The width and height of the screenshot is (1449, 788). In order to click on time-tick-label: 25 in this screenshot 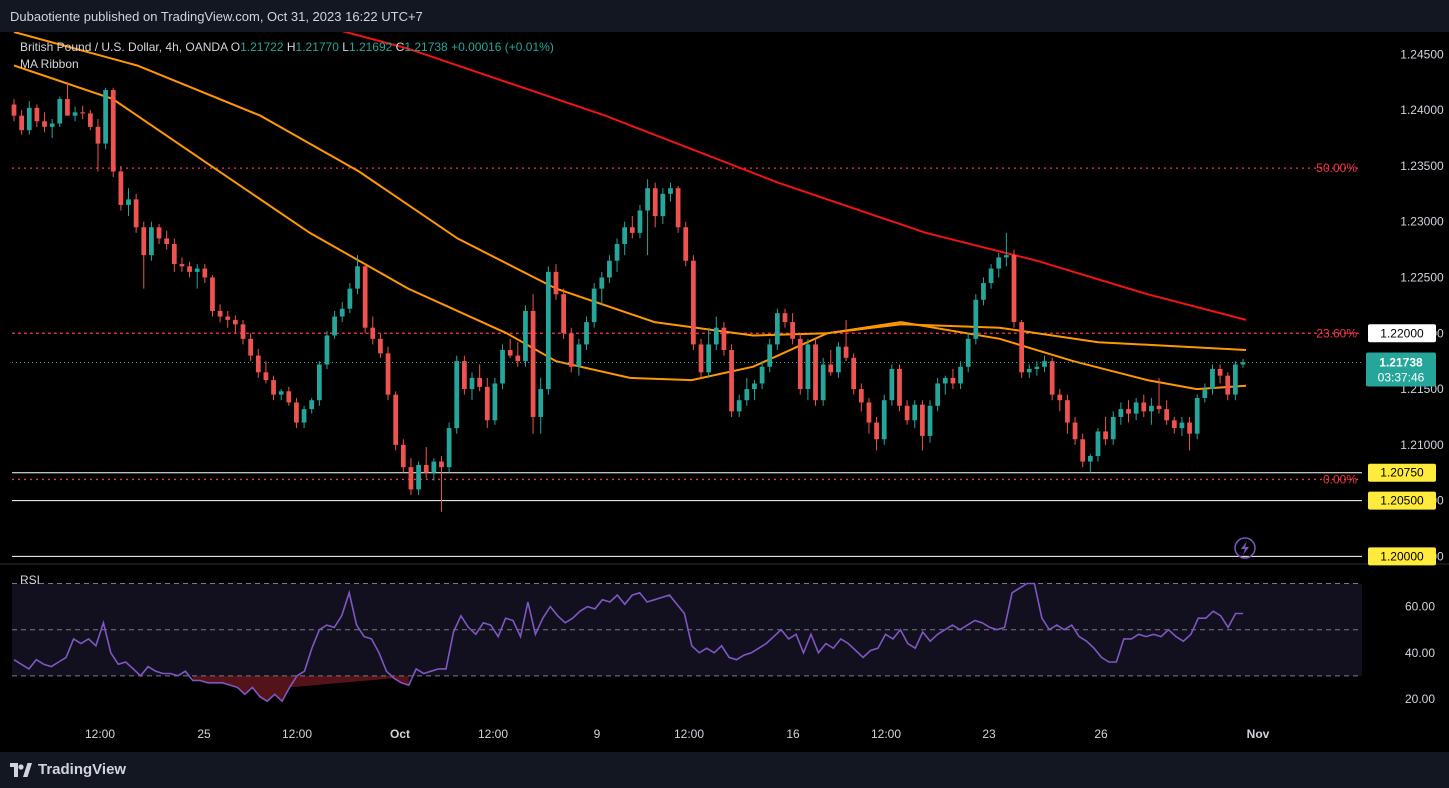, I will do `click(204, 734)`.